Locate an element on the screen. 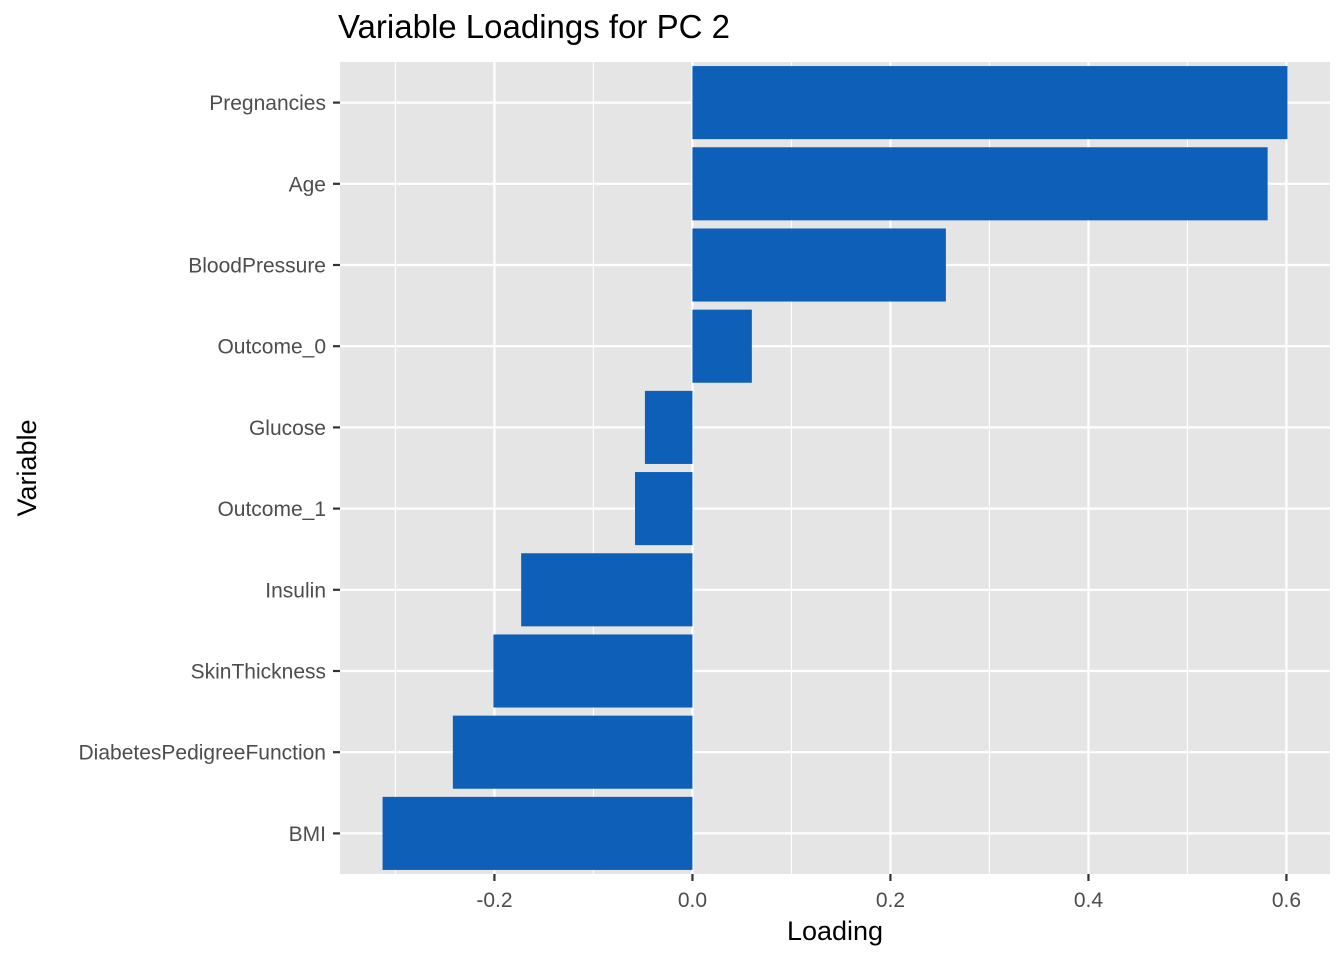 The image size is (1344, 960). bar-glucose is located at coordinates (668, 427).